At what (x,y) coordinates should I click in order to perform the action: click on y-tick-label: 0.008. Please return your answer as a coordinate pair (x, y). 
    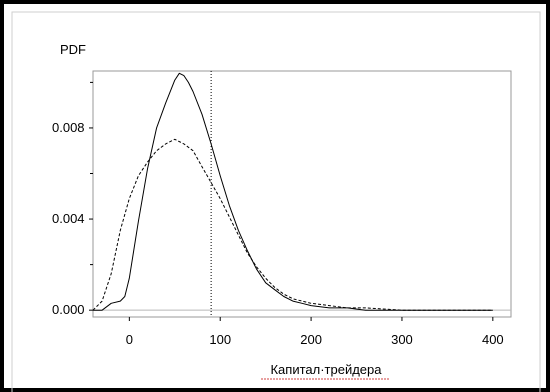
    Looking at the image, I should click on (68, 127).